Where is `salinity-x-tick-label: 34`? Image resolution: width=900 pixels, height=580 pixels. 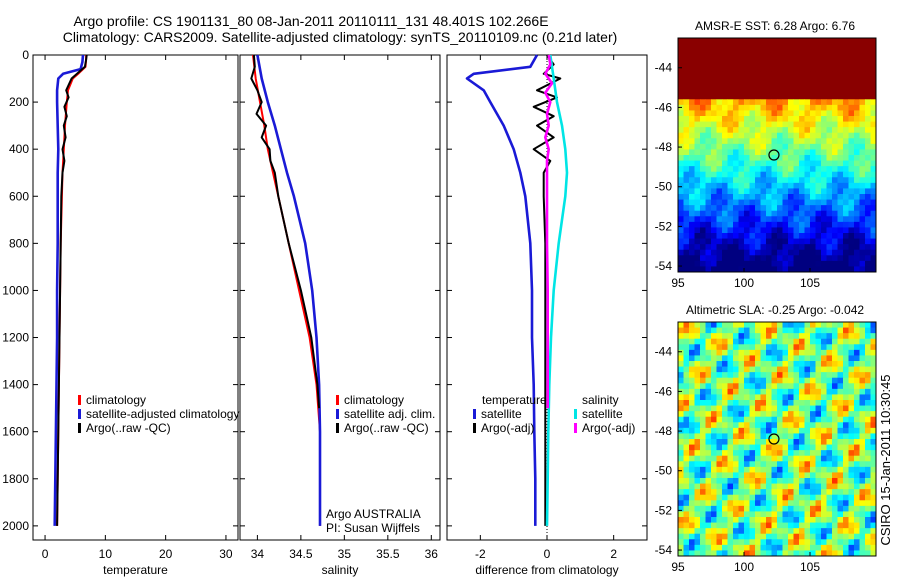
salinity-x-tick-label: 34 is located at coordinates (258, 554).